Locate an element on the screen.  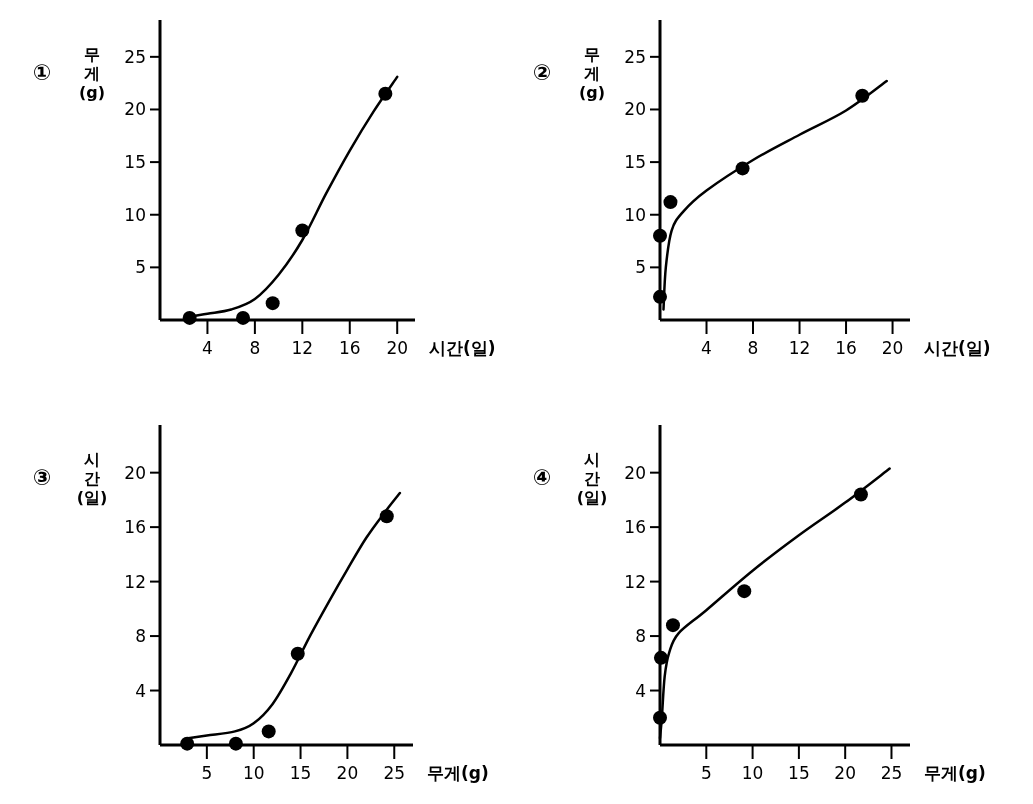
text: ④ is located at coordinates (542, 477).